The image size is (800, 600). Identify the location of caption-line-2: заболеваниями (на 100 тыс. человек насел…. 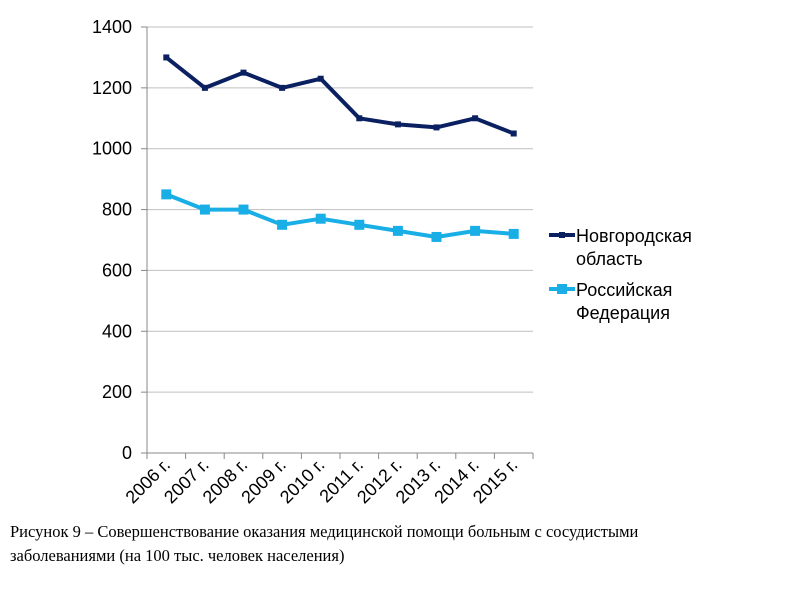
(177, 555).